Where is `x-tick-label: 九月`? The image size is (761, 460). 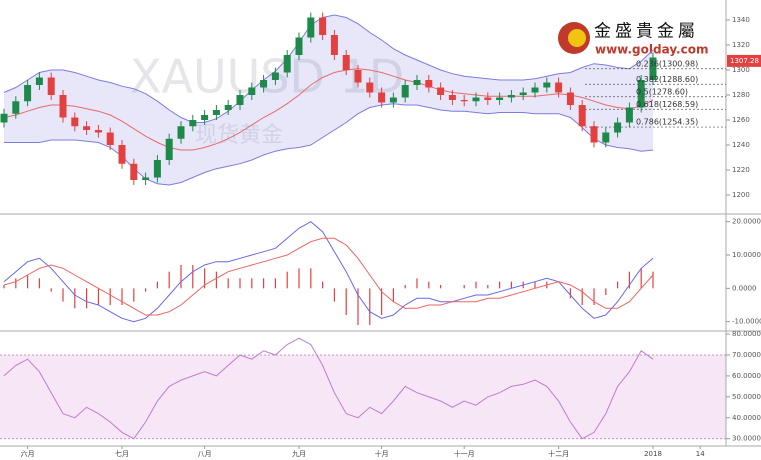
x-tick-label: 九月 is located at coordinates (299, 453).